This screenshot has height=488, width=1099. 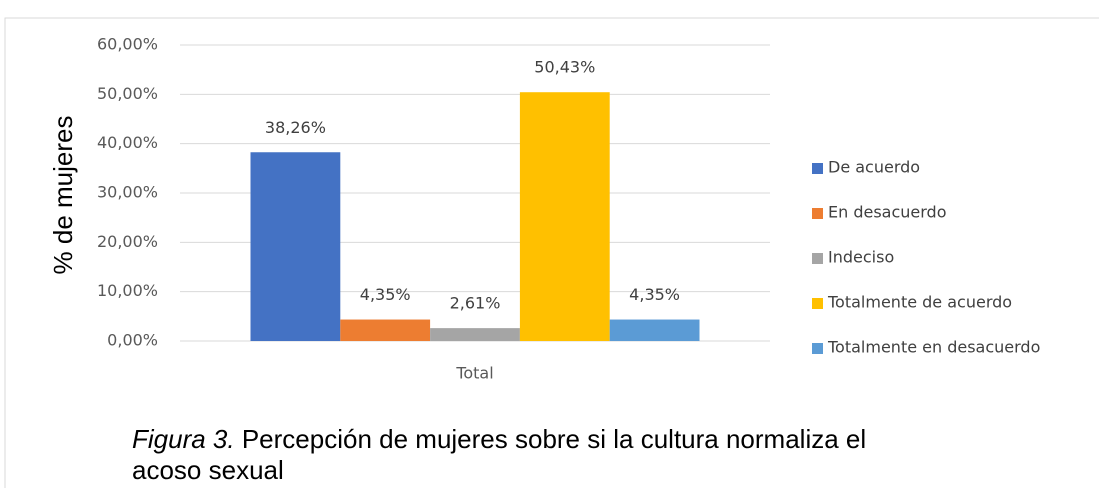 I want to click on data-label: 38,26%, so click(x=295, y=127).